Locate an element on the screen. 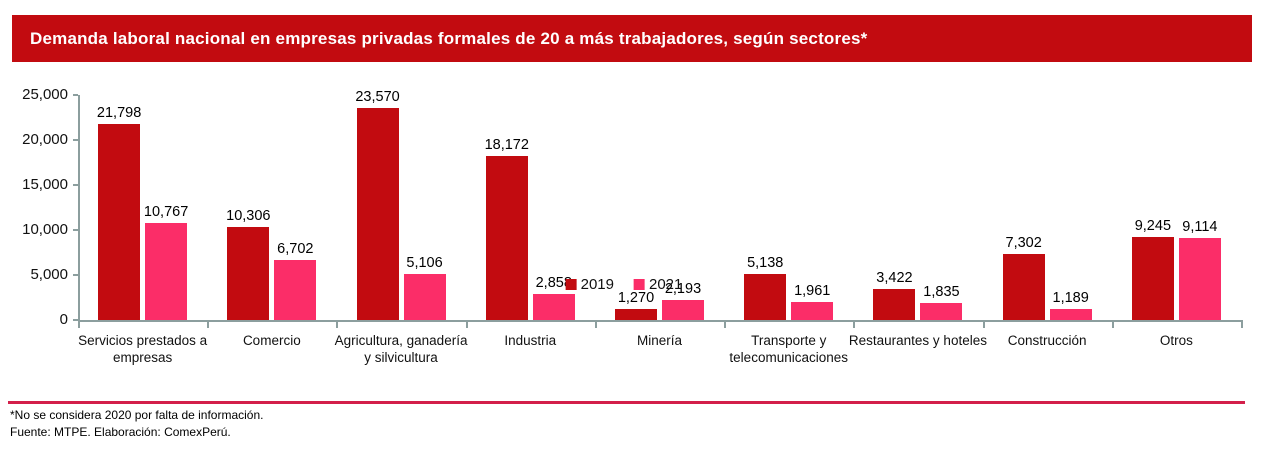 The width and height of the screenshot is (1269, 451). bar-value-label: 23,570 is located at coordinates (377, 97).